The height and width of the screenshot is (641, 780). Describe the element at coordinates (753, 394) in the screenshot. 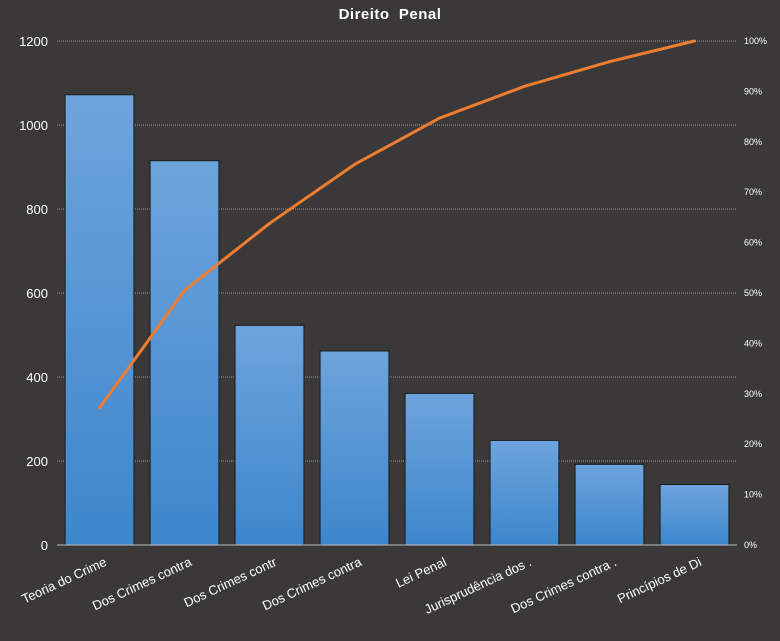

I see `y2-tick-label: 30%` at that location.